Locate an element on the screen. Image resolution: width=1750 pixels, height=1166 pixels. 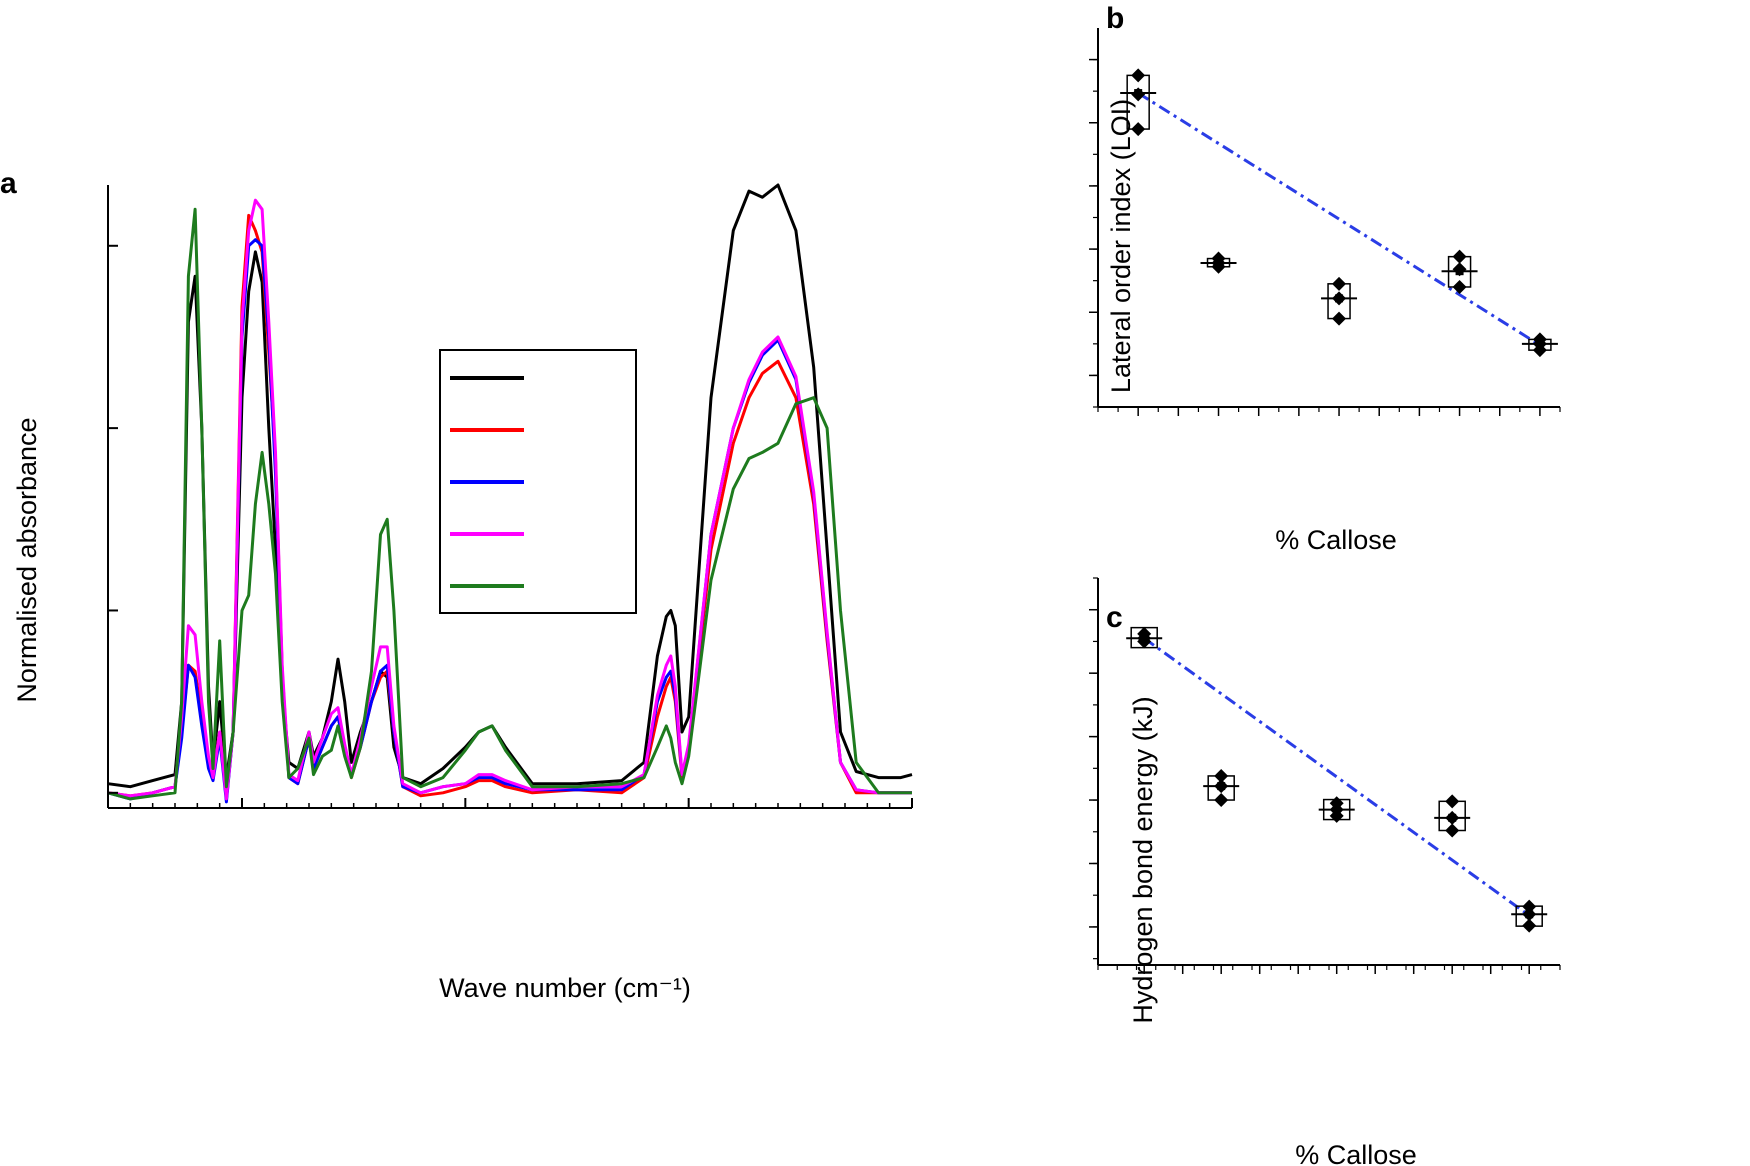
panel-c-letter: c is located at coordinates (1114, 617).